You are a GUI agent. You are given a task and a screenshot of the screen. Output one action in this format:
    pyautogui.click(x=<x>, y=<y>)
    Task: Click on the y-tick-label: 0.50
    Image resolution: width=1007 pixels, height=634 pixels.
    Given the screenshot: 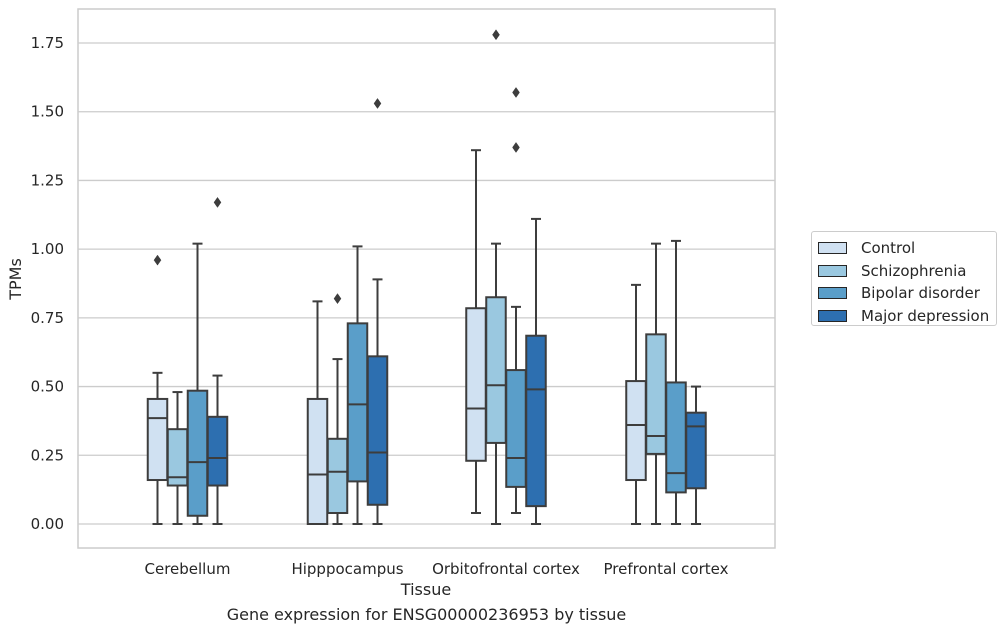 What is the action you would take?
    pyautogui.click(x=47, y=387)
    